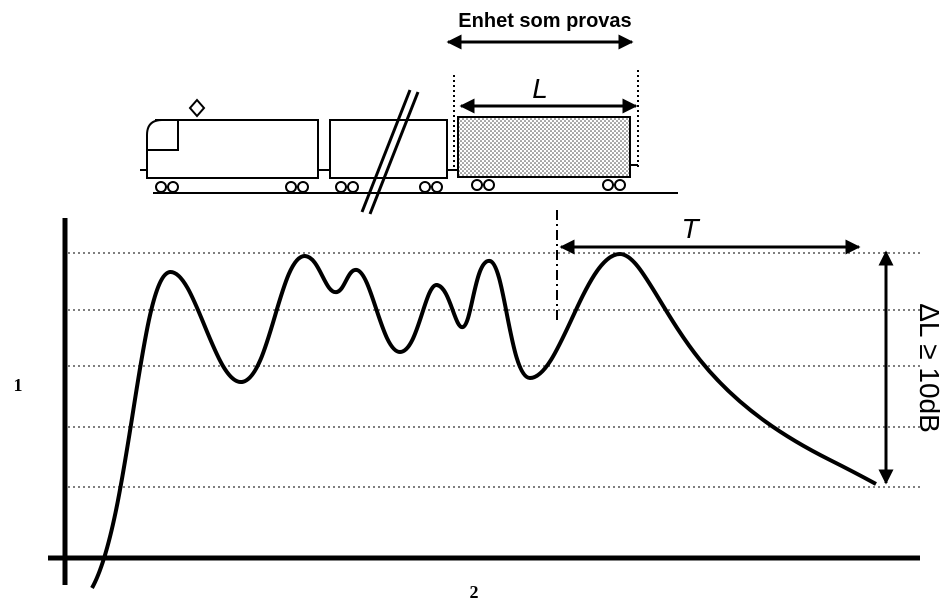 The image size is (944, 604). Describe the element at coordinates (690, 228) in the screenshot. I see `time-label: T` at that location.